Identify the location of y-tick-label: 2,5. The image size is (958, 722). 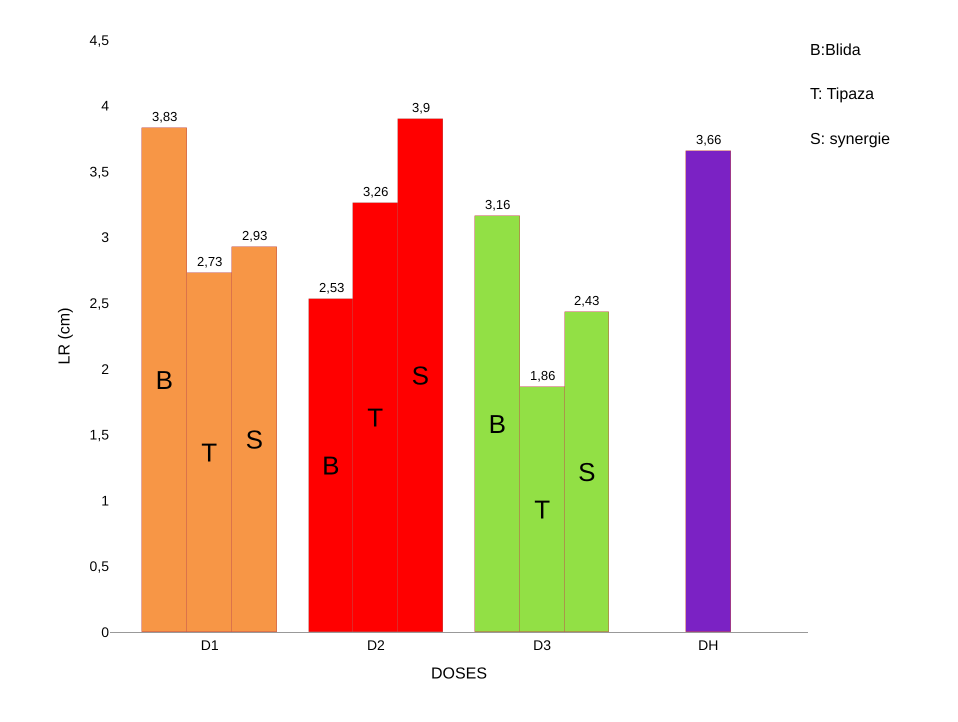
(100, 303).